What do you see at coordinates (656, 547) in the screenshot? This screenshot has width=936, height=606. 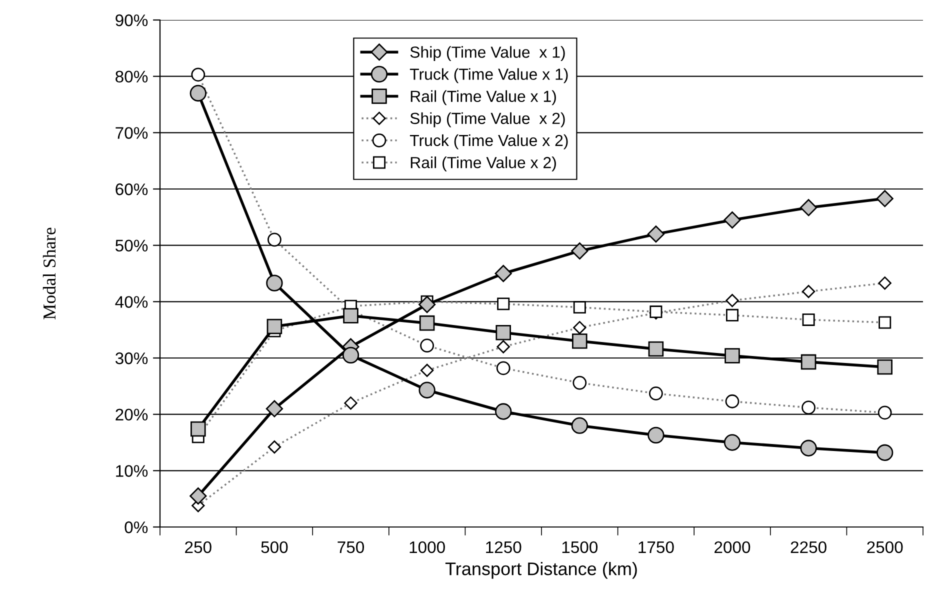 I see `x-tick-label: 1750` at bounding box center [656, 547].